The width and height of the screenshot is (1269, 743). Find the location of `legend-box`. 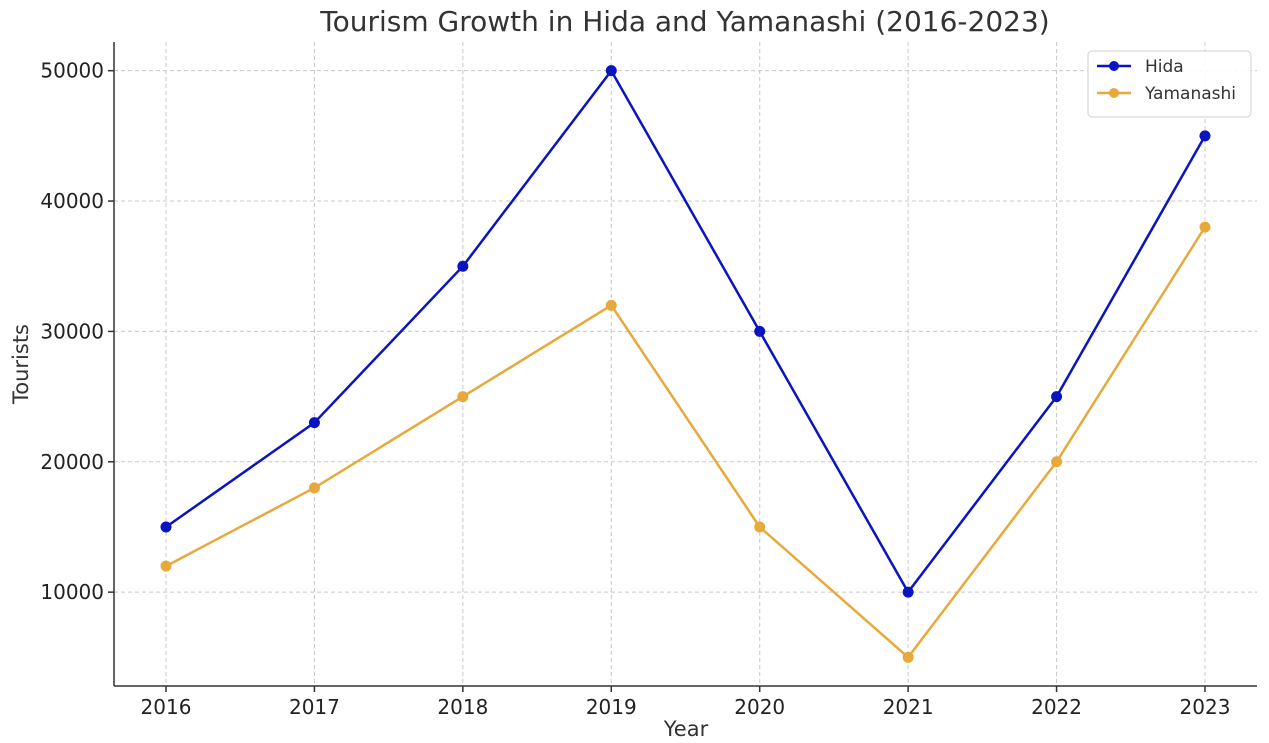

legend-box is located at coordinates (1169, 84).